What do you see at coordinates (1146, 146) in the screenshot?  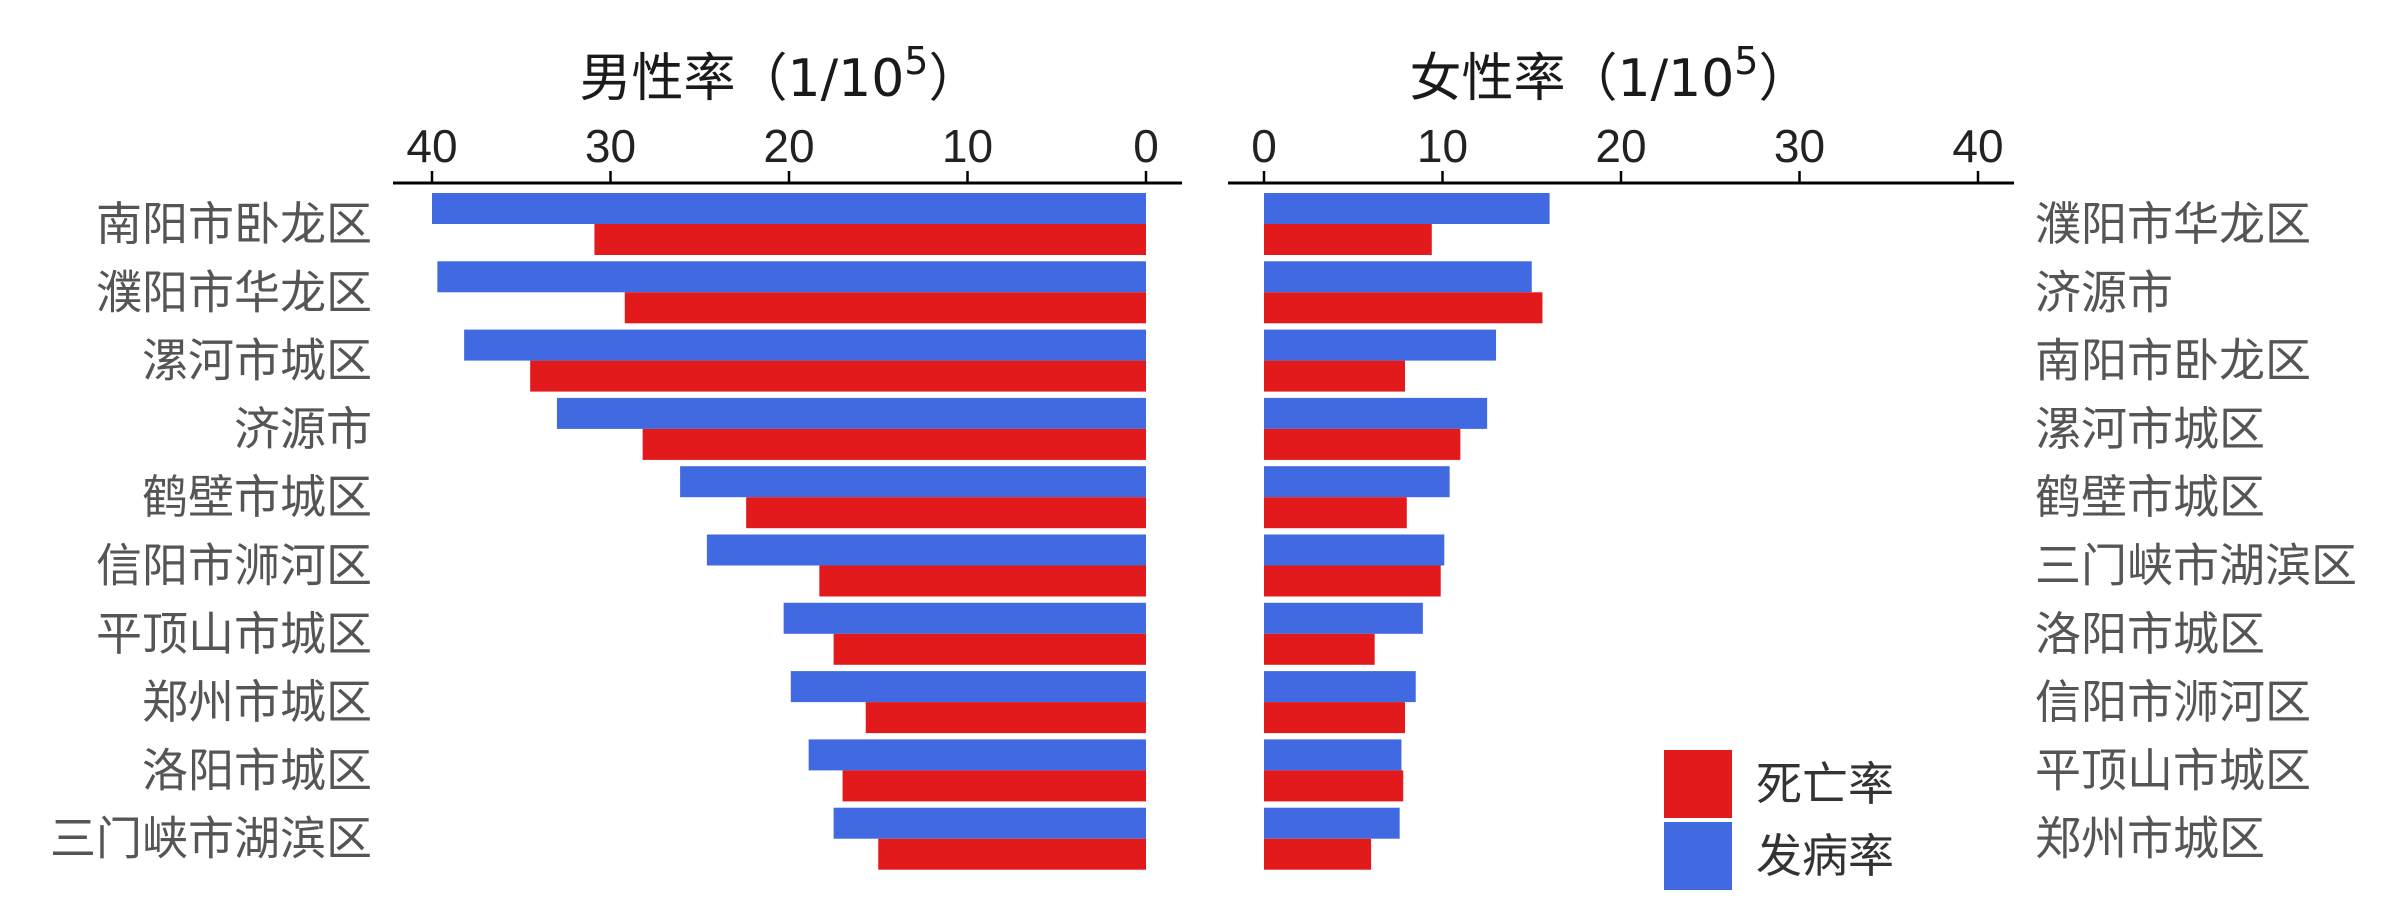 I see `male-x-tick-label: 0` at bounding box center [1146, 146].